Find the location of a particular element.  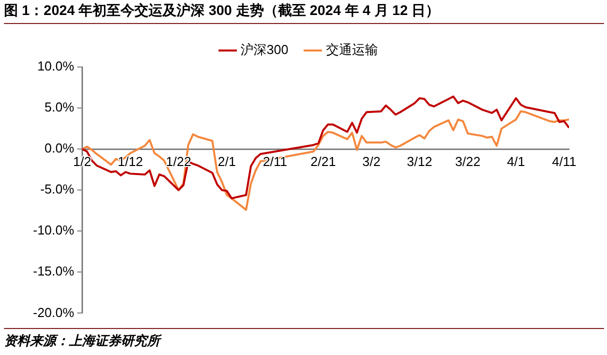

x-tick-label: 3/12 is located at coordinates (419, 162).